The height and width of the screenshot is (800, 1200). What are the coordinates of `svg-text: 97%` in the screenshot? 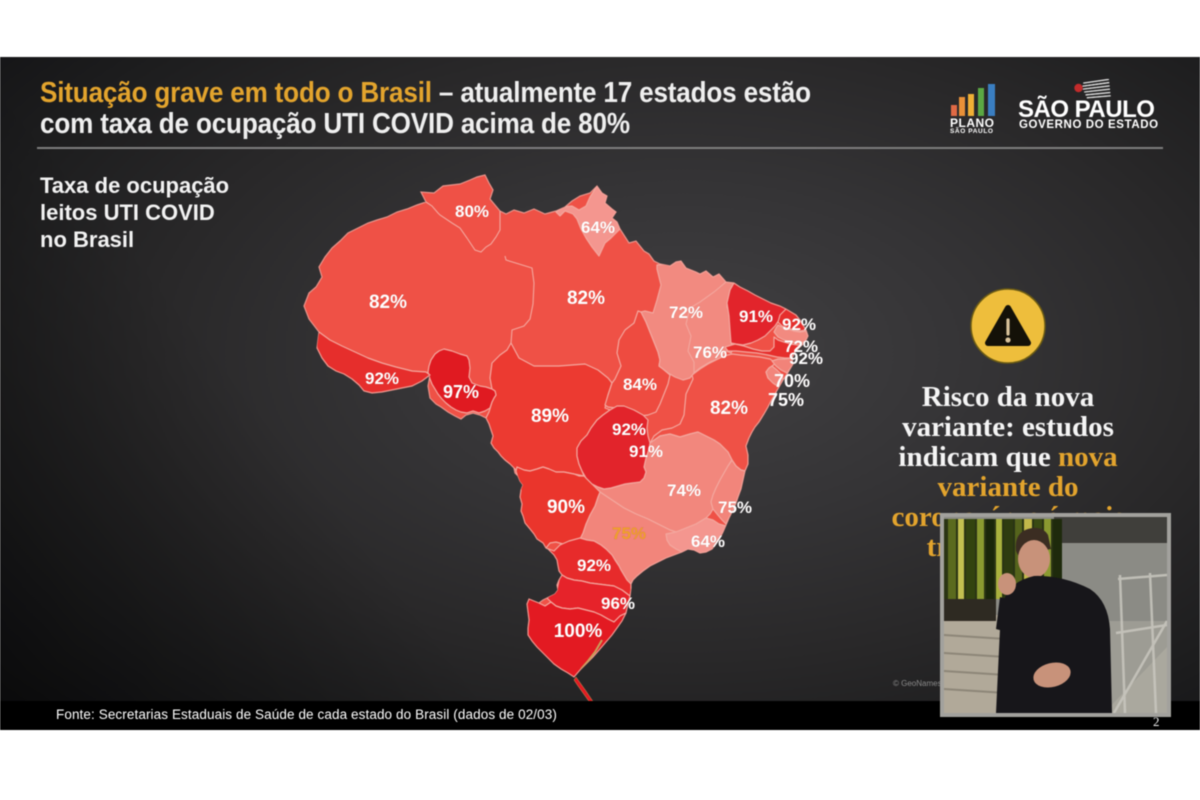 It's located at (461, 392).